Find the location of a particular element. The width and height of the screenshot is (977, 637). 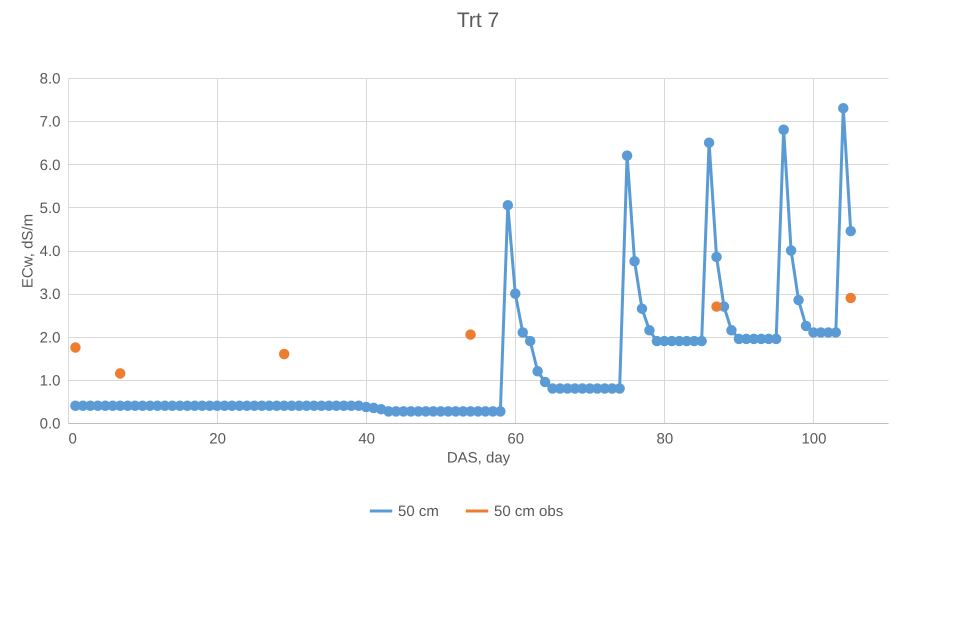

x-tick-label: 80 is located at coordinates (665, 439).